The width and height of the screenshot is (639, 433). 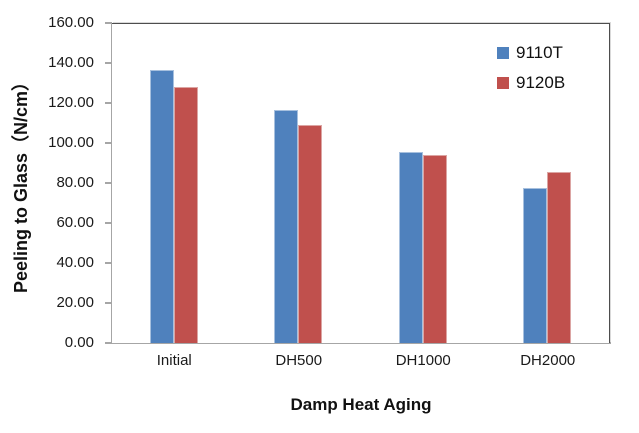 What do you see at coordinates (531, 68) in the screenshot?
I see `legend: 9110T 9120B` at bounding box center [531, 68].